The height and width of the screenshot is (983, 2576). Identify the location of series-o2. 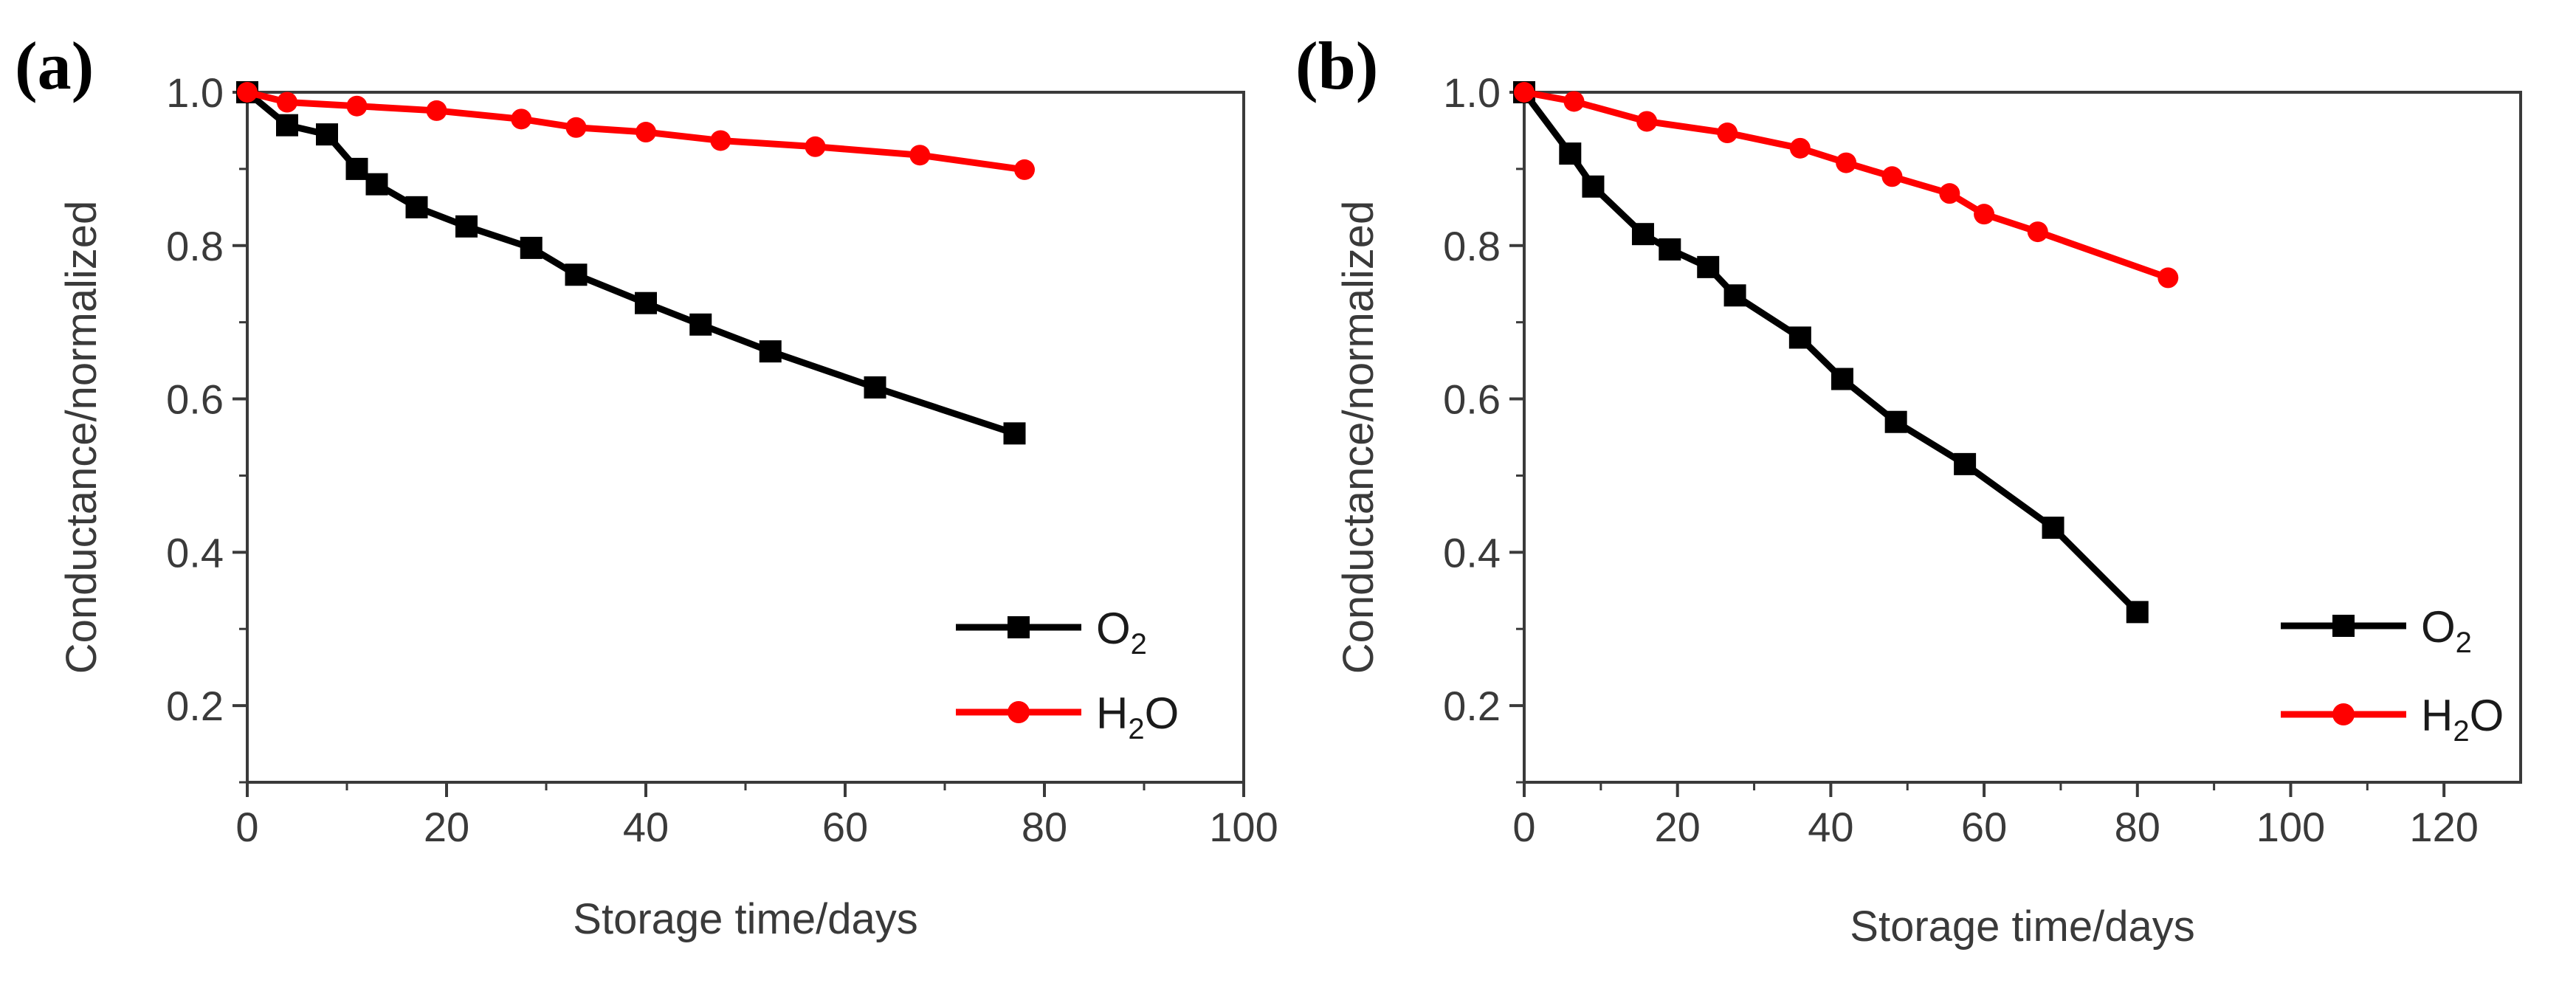
(631, 263).